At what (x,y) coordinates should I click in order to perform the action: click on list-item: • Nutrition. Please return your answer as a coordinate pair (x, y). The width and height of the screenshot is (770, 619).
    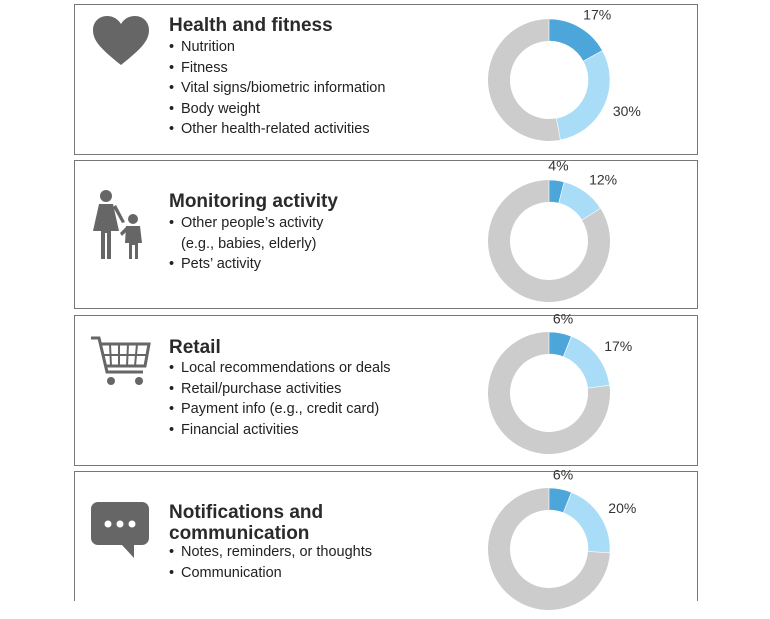
    Looking at the image, I should click on (202, 47).